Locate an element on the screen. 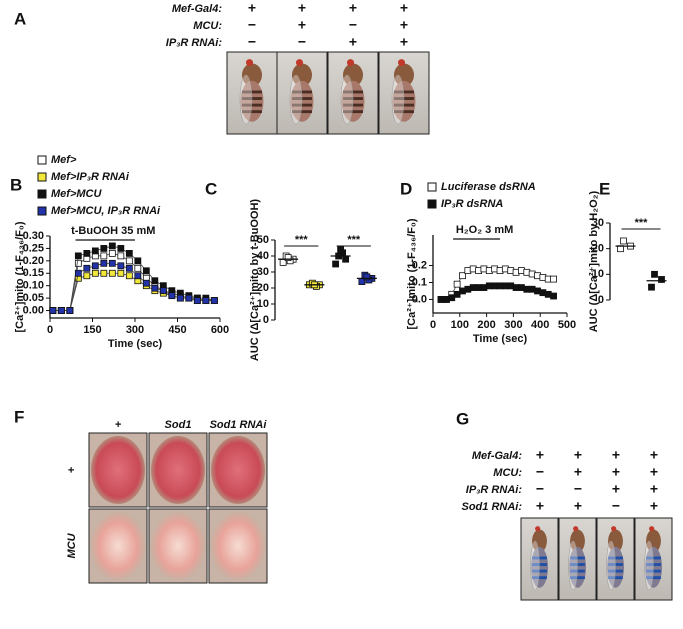  x-tick-label: 500 is located at coordinates (567, 325).